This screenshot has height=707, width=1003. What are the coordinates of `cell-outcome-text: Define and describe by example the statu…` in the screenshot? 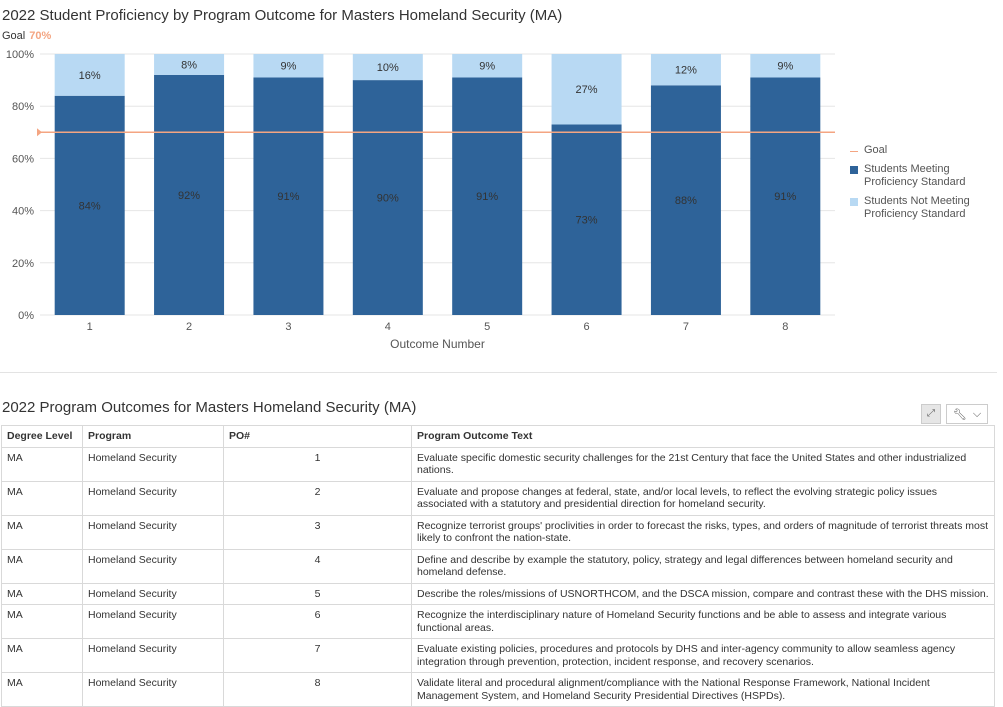 It's located at (703, 566).